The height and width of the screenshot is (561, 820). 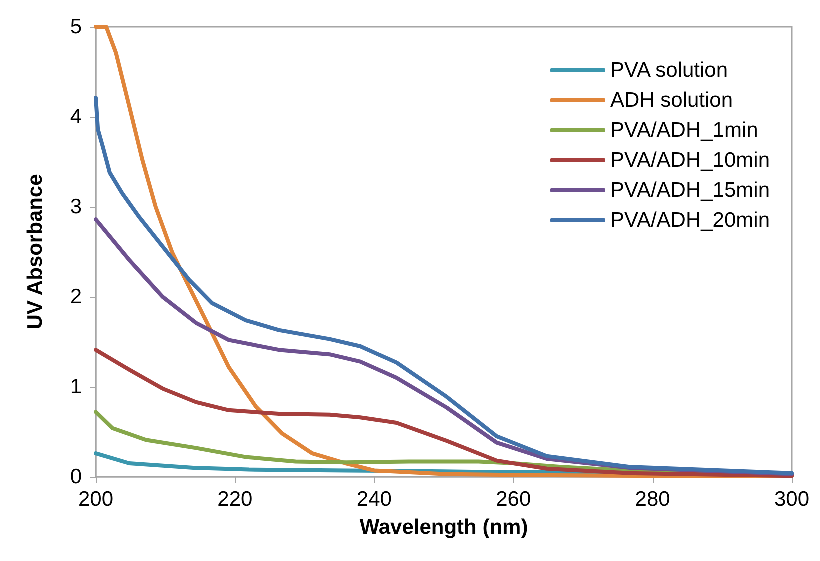 What do you see at coordinates (690, 220) in the screenshot?
I see `legend-label: PVA/ADH_20min` at bounding box center [690, 220].